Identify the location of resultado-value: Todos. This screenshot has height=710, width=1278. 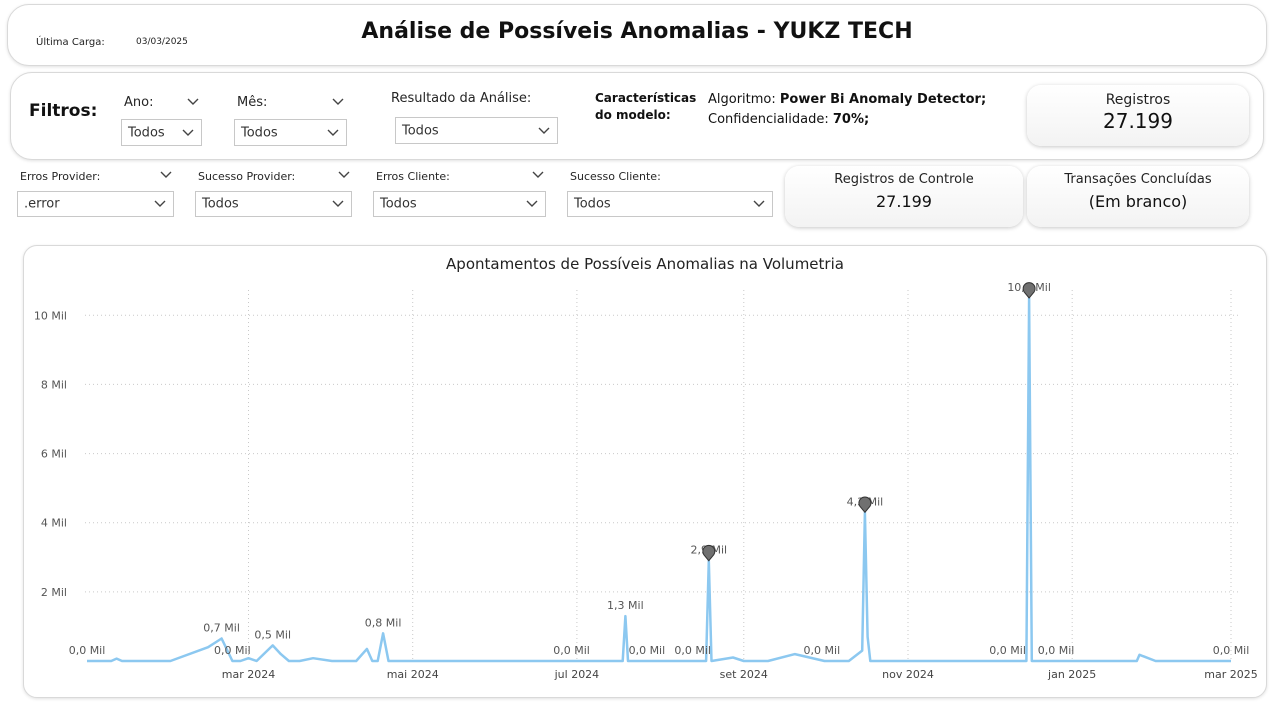
(420, 130).